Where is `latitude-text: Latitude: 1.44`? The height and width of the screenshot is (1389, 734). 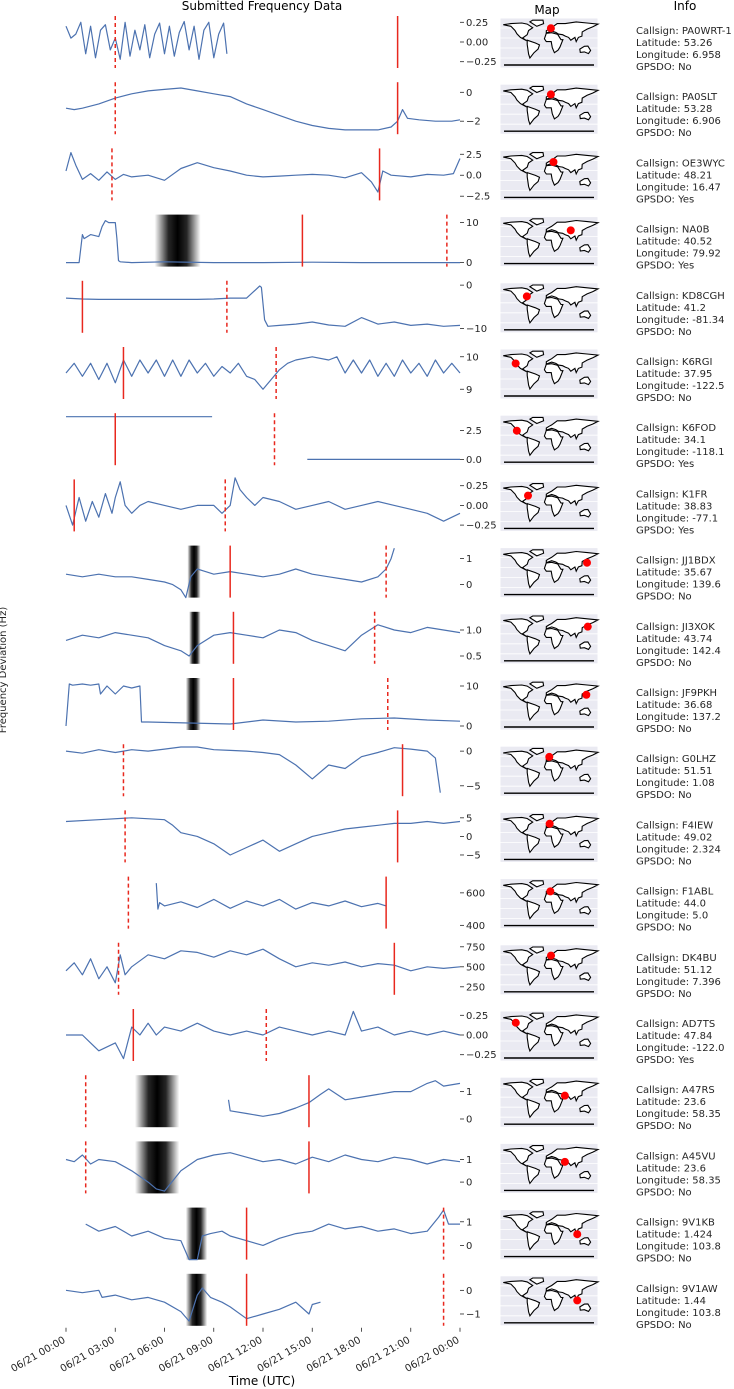
latitude-text: Latitude: 1.44 is located at coordinates (671, 1301).